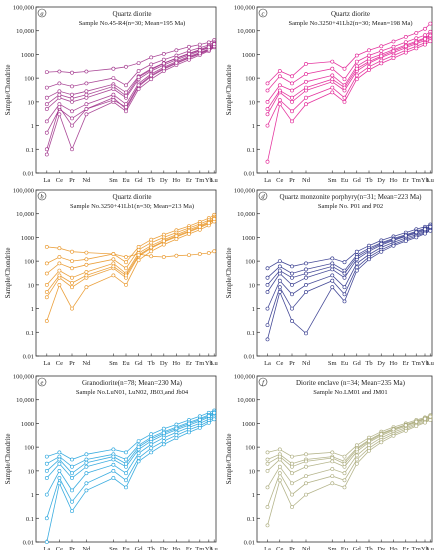  I want to click on panel-letter: c, so click(263, 13).